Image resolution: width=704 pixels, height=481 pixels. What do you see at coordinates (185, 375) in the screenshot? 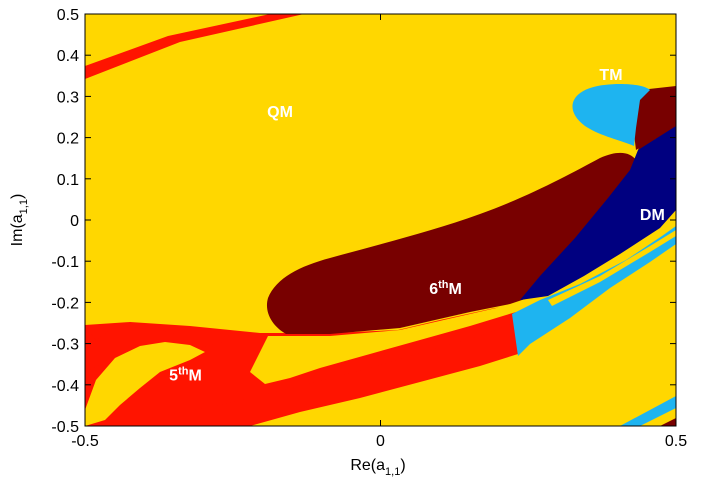
I see `region-label-5thm: 5thM` at bounding box center [185, 375].